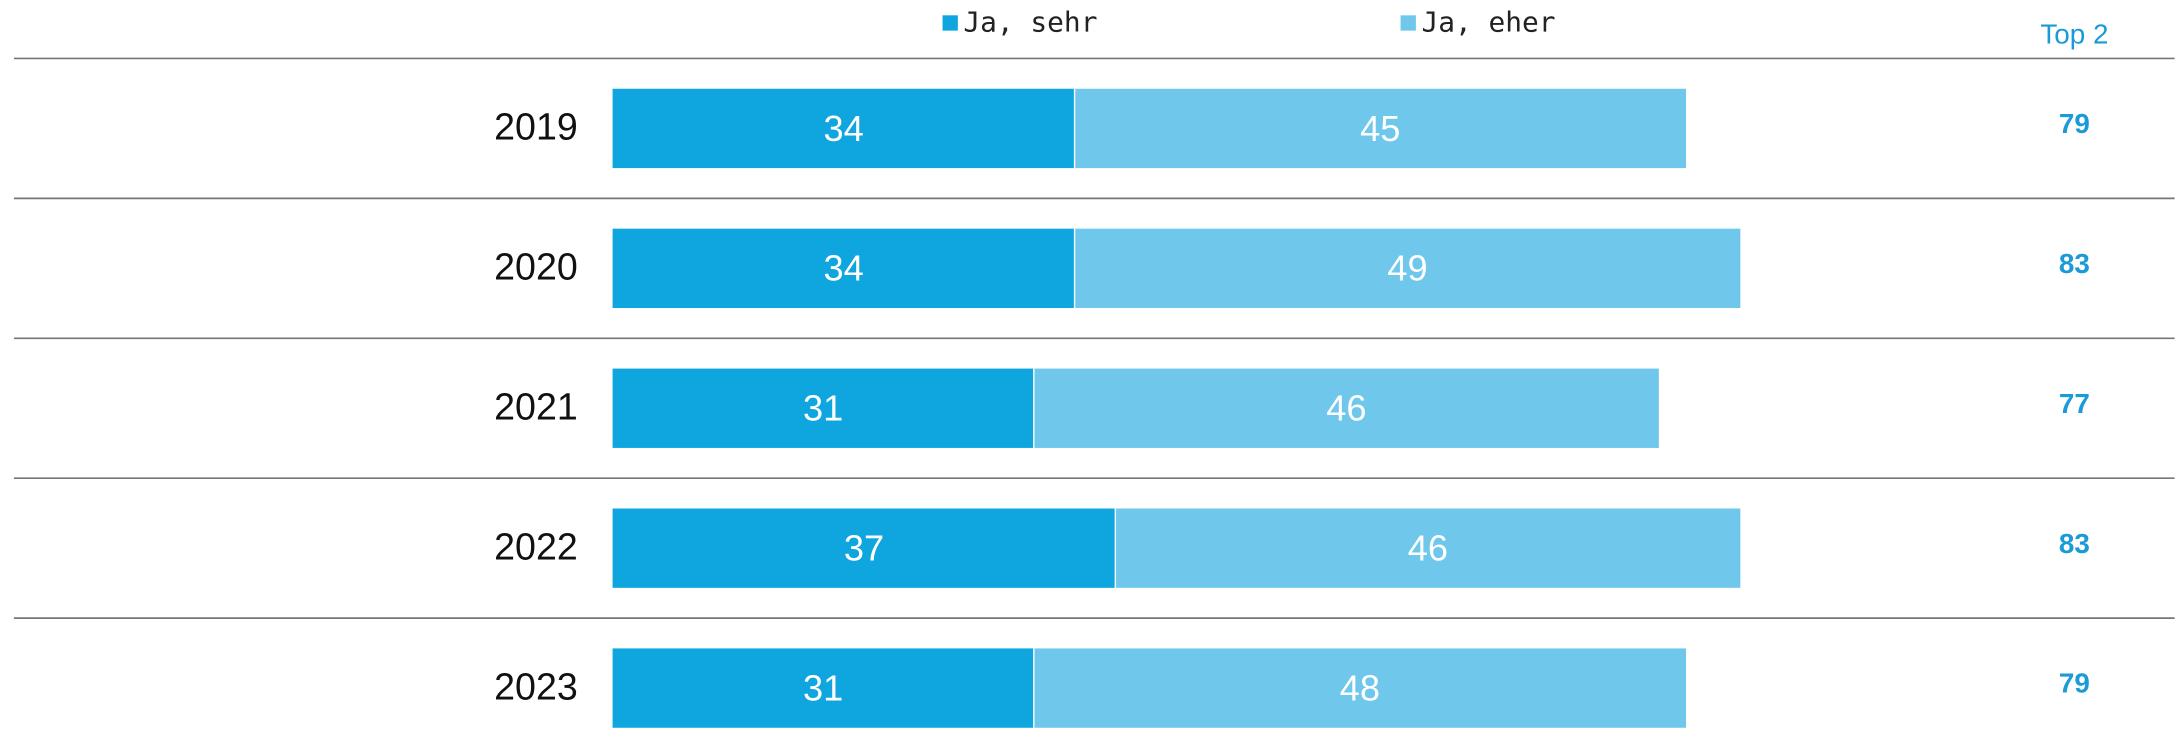 This screenshot has width=2183, height=749. I want to click on total-label: 77, so click(2074, 403).